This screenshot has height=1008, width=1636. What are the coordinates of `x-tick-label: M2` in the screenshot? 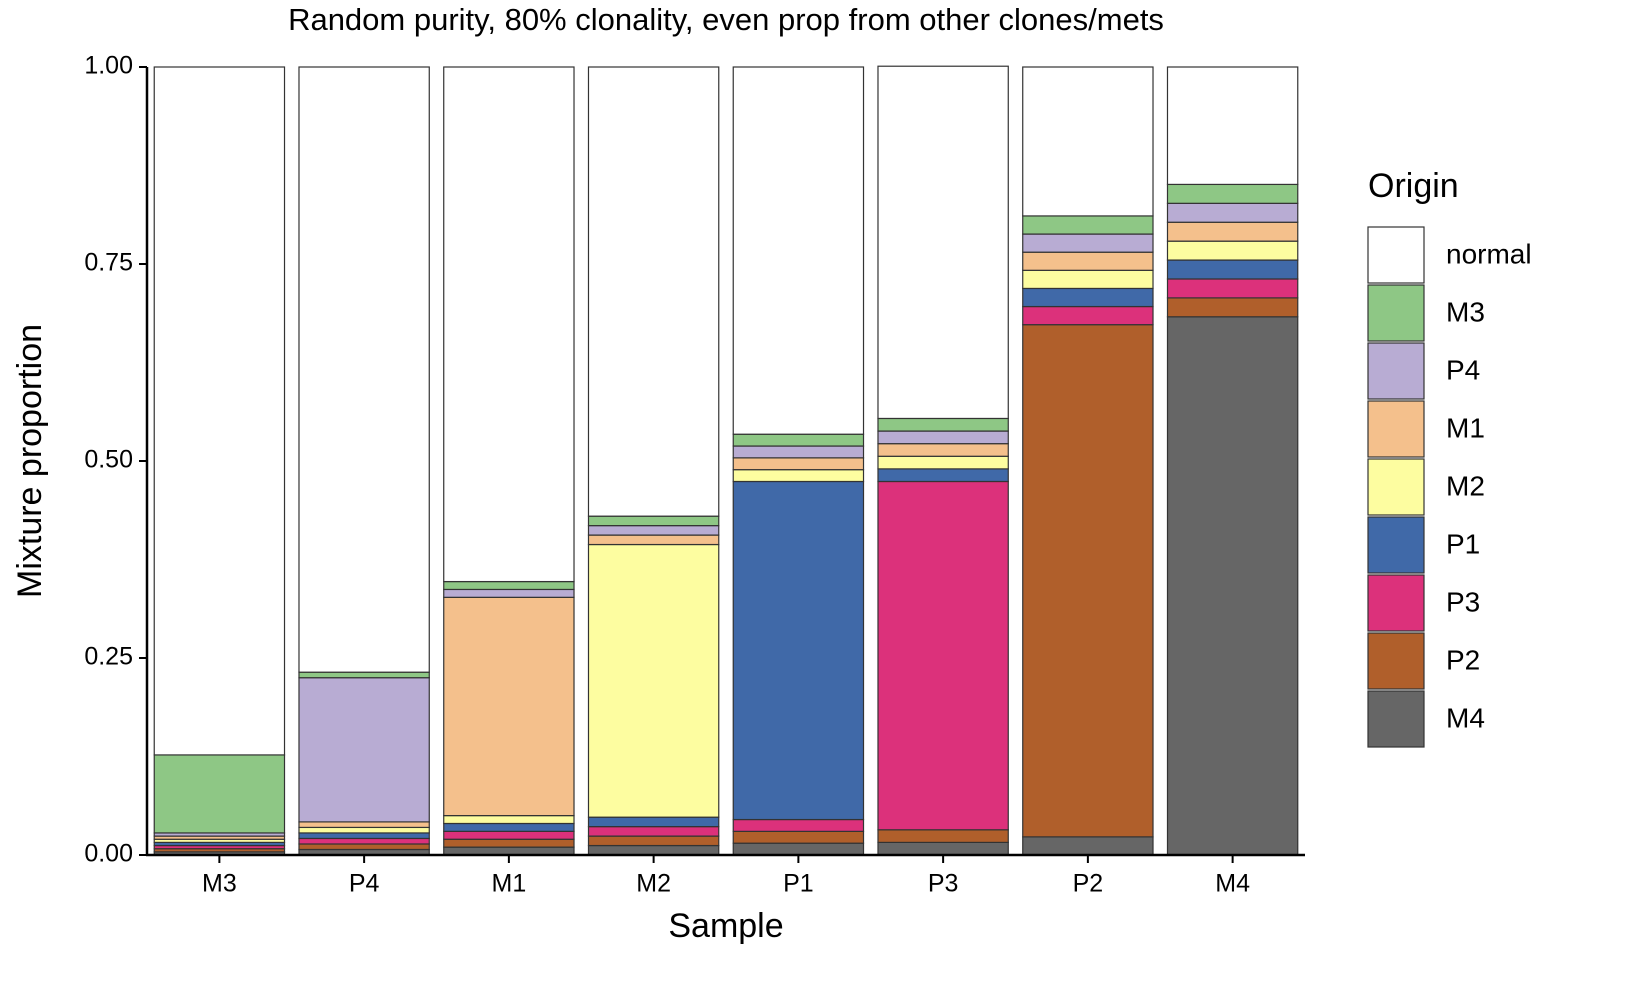 It's located at (653, 884).